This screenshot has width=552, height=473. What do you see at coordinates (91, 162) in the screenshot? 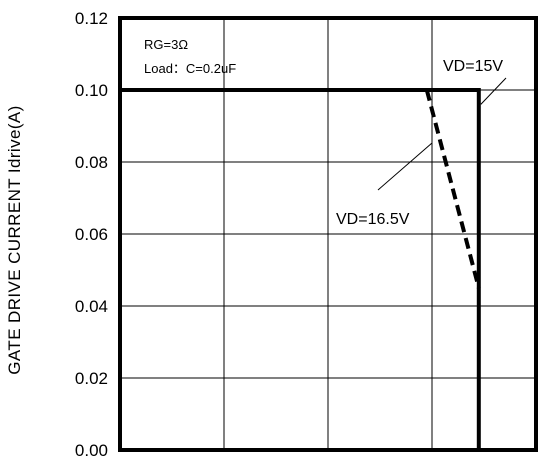
I see `y-tick-label: 0.08` at bounding box center [91, 162].